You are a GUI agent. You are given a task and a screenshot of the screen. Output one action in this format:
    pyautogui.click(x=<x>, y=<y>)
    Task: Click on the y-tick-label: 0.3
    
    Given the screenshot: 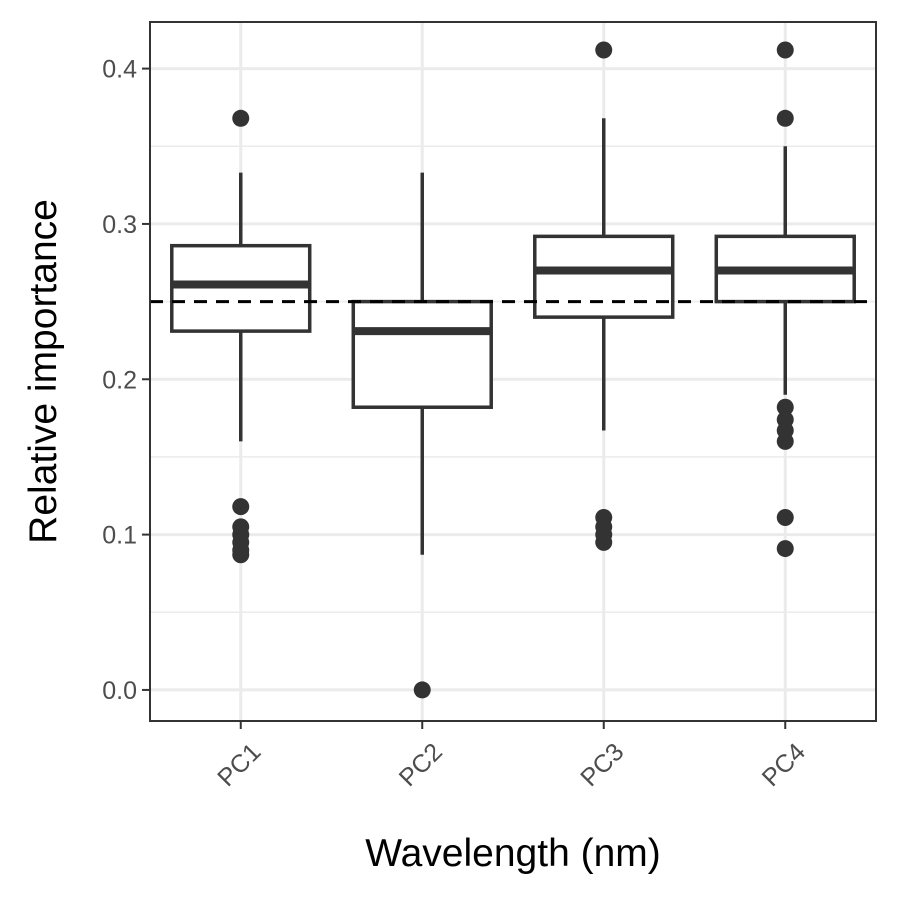 What is the action you would take?
    pyautogui.click(x=119, y=225)
    